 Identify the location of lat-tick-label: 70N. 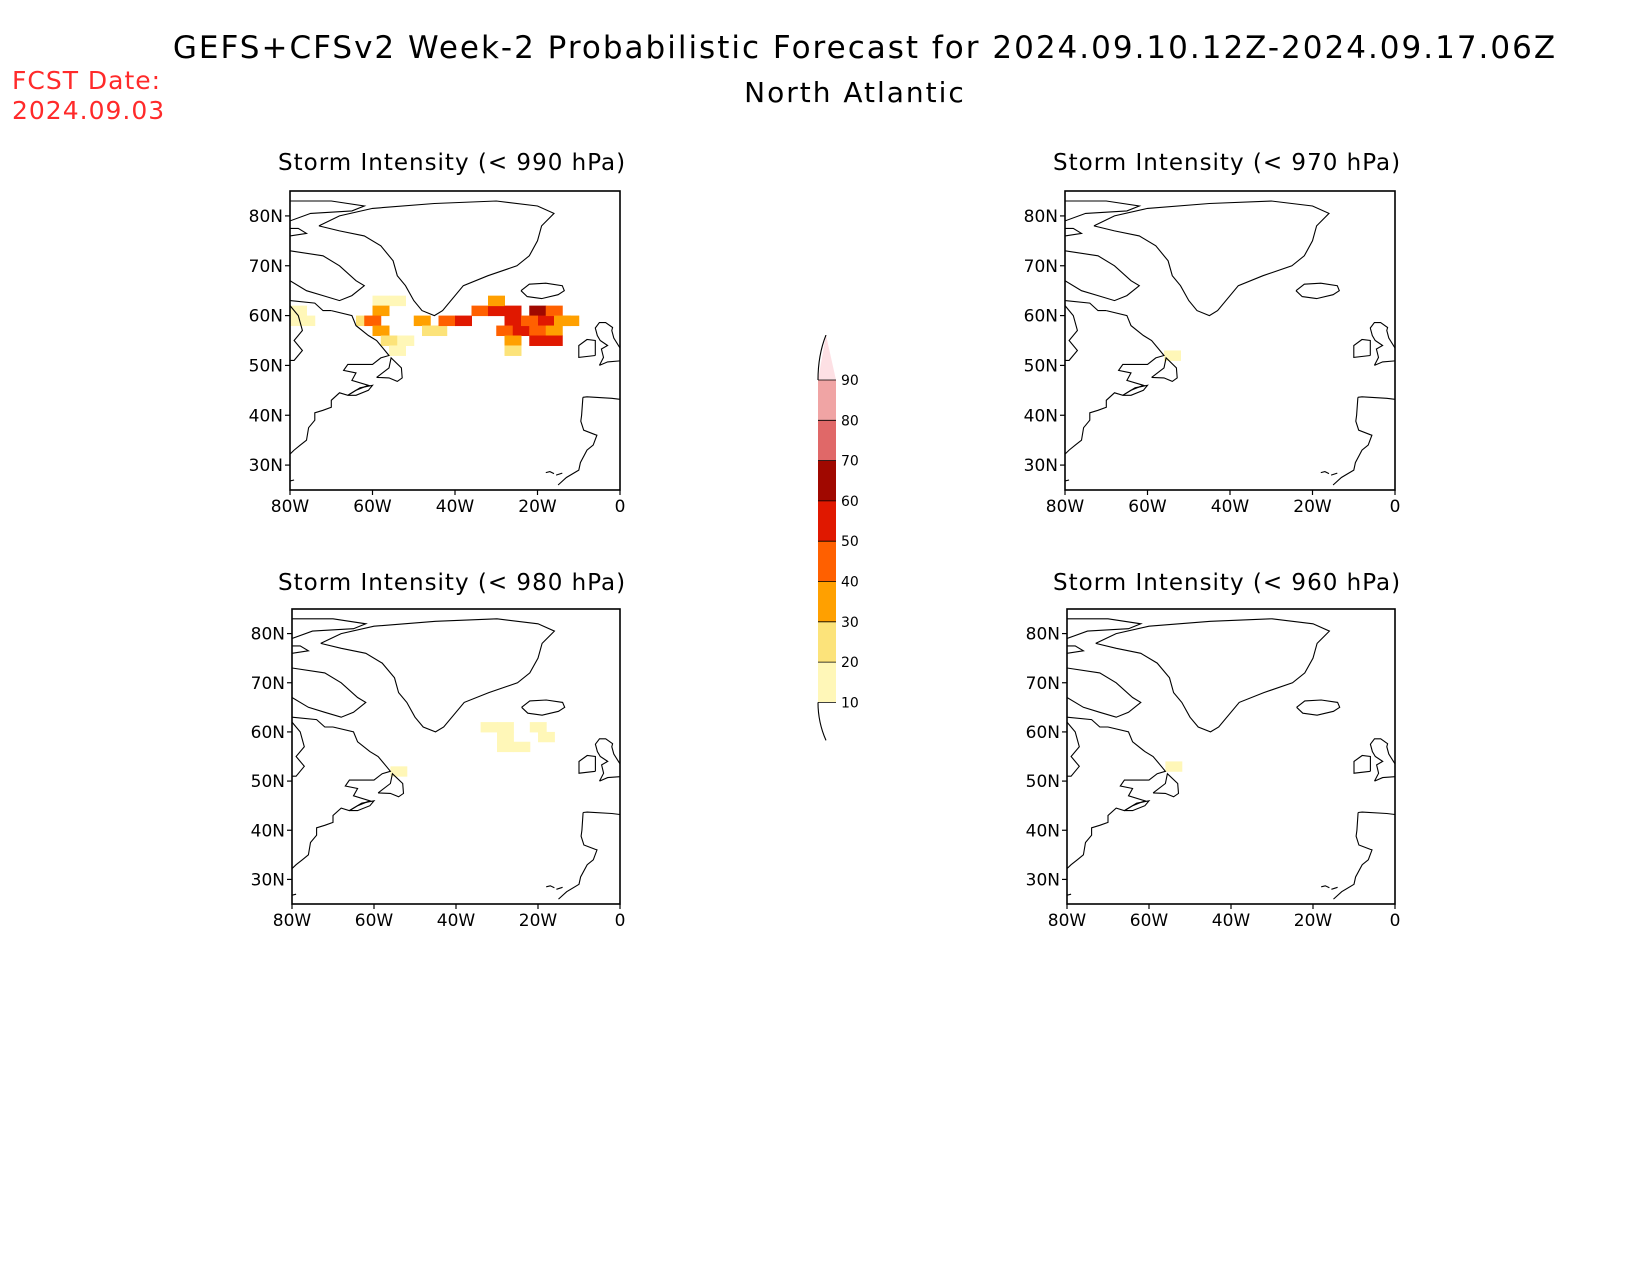
(1041, 267).